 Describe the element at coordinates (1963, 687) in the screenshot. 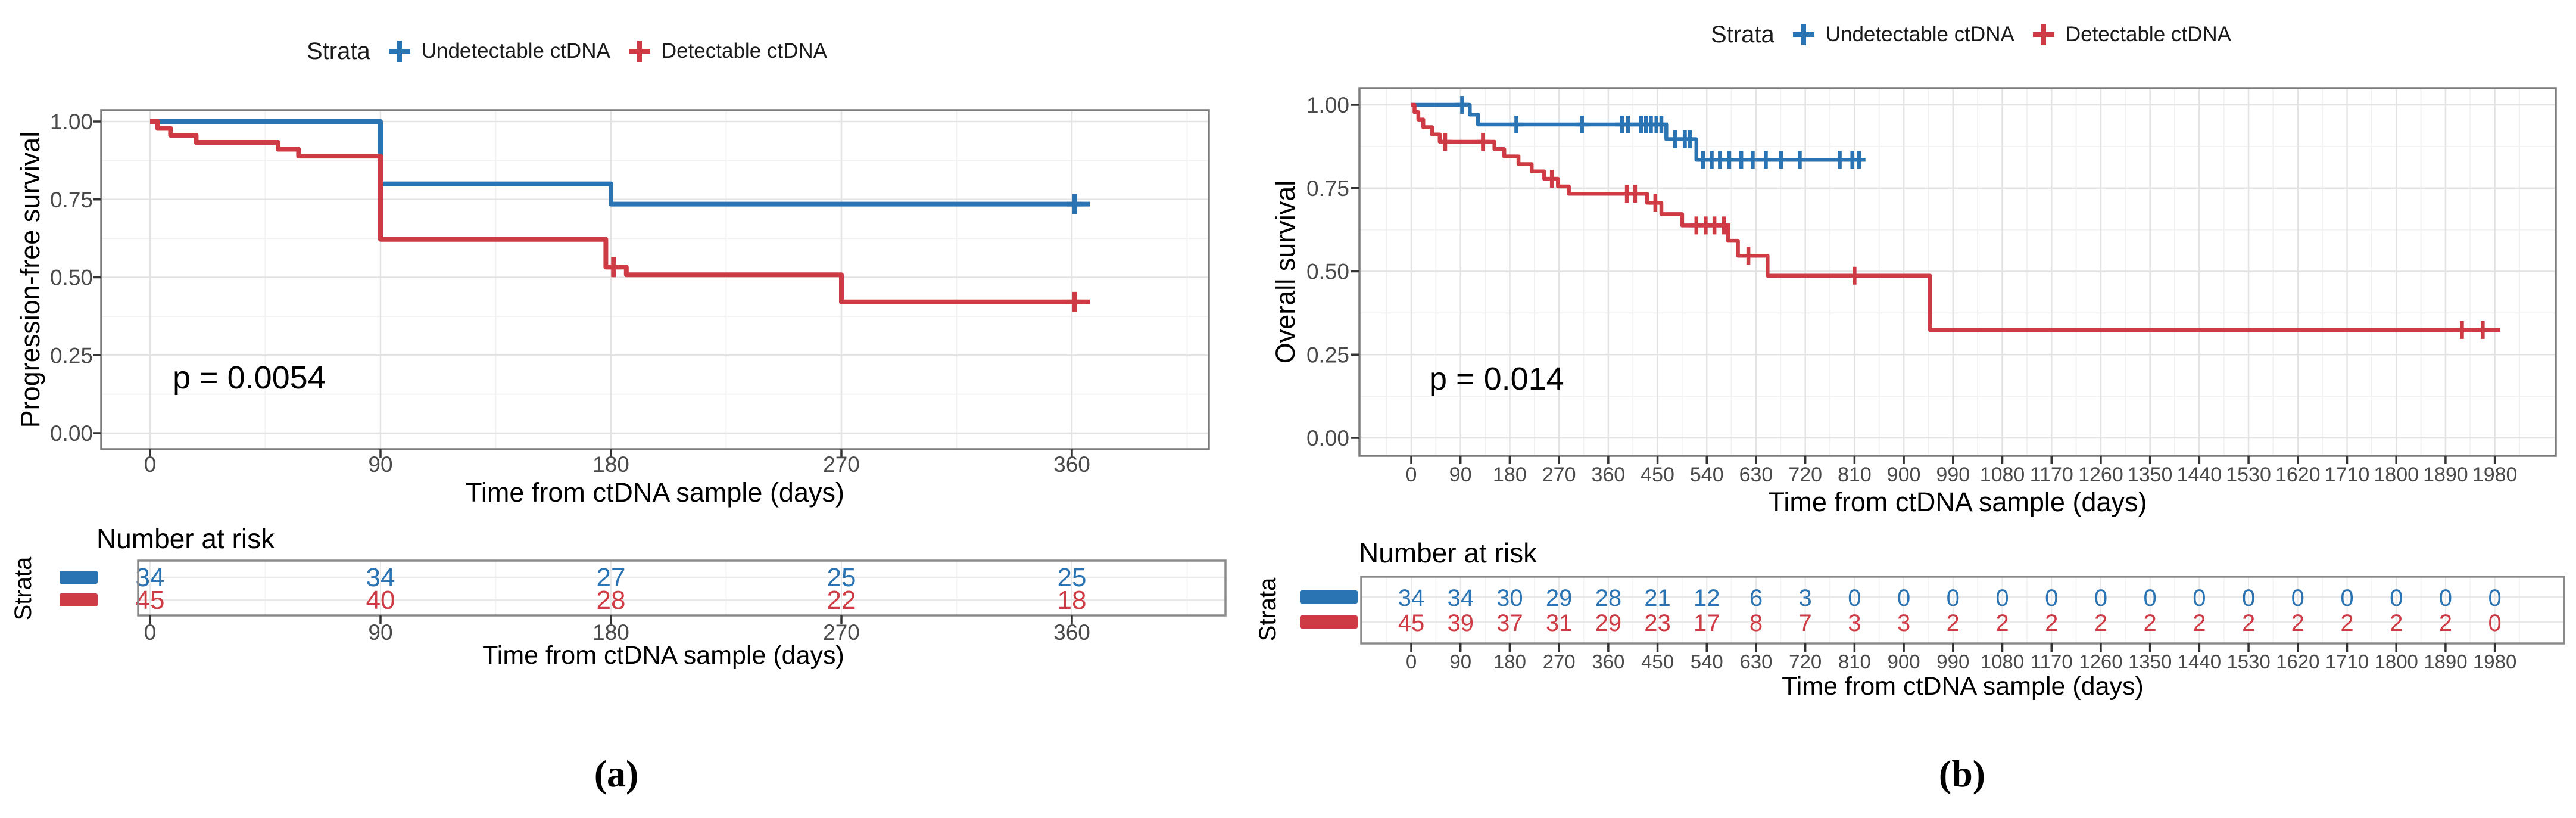

I see `risk-x-axis-title: Time from ctDNA sample (days)` at that location.